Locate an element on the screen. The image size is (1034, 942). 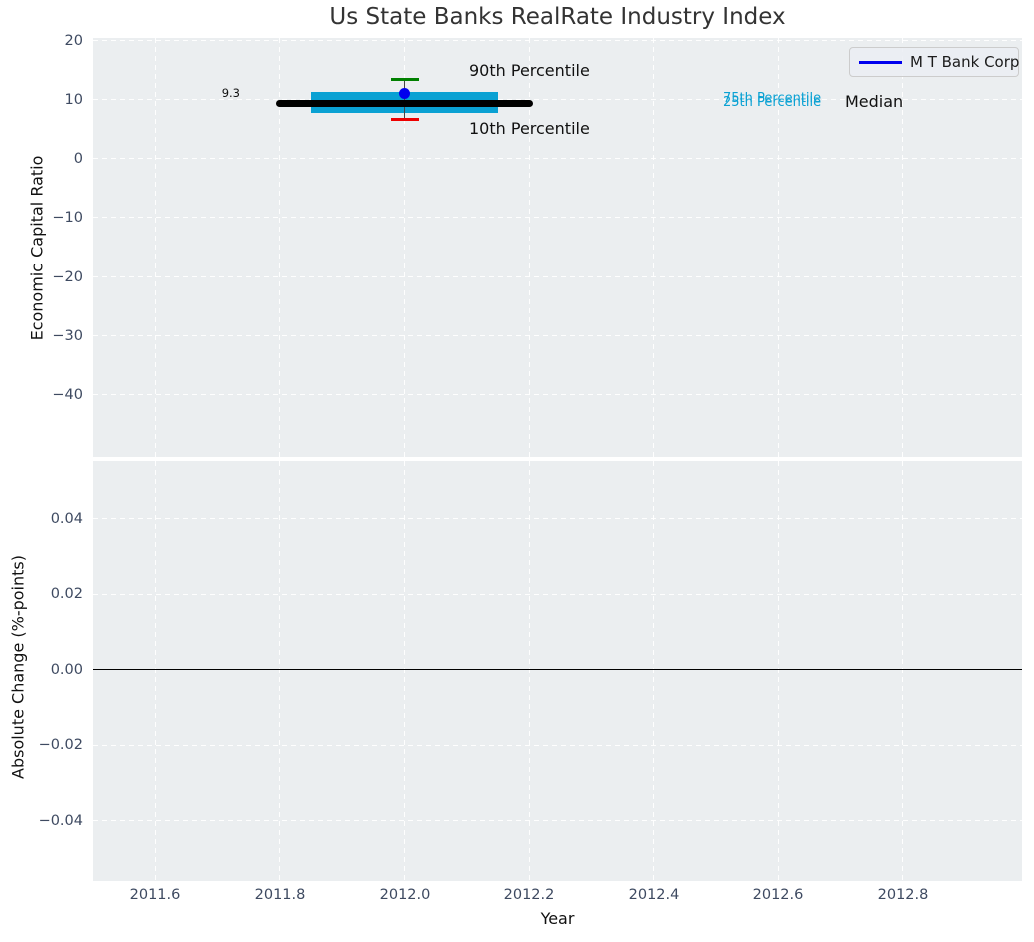
xtick-2012-2: 2012.2 is located at coordinates (529, 895).